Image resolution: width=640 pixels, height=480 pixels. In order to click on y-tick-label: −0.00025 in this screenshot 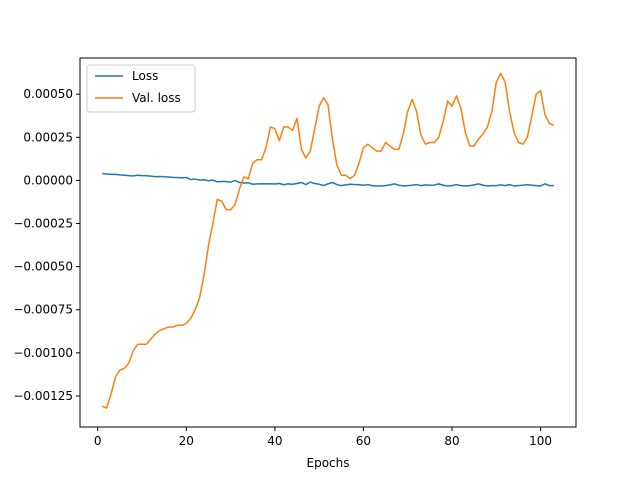, I will do `click(43, 224)`.